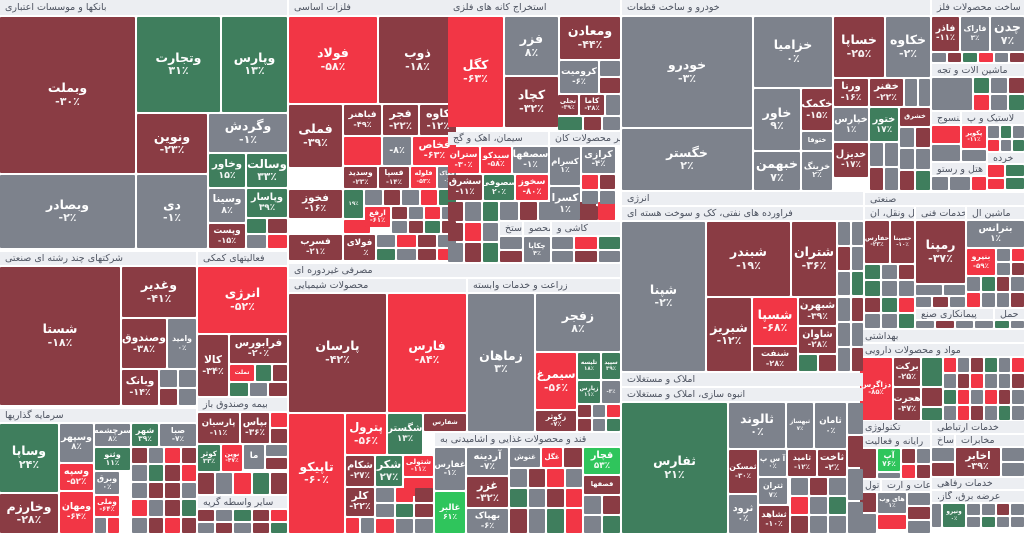  What do you see at coordinates (213, 365) in the screenshot?
I see `treemap-cell-کالا: کالا -۳۴٪` at bounding box center [213, 365].